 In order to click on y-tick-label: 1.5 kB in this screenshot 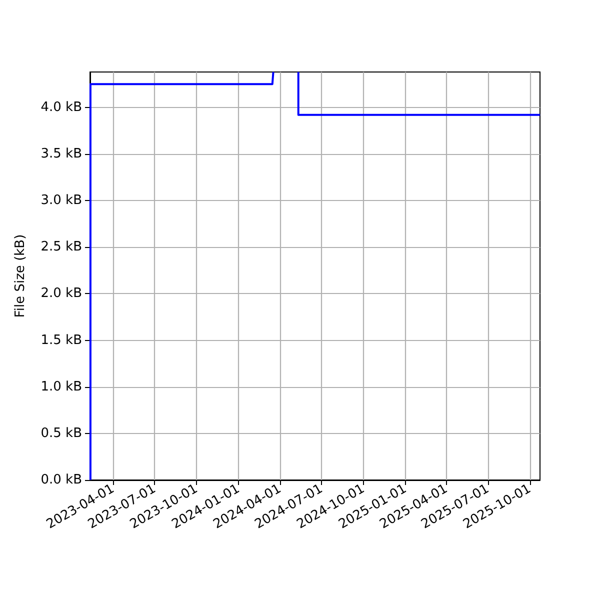, I will do `click(61, 340)`.